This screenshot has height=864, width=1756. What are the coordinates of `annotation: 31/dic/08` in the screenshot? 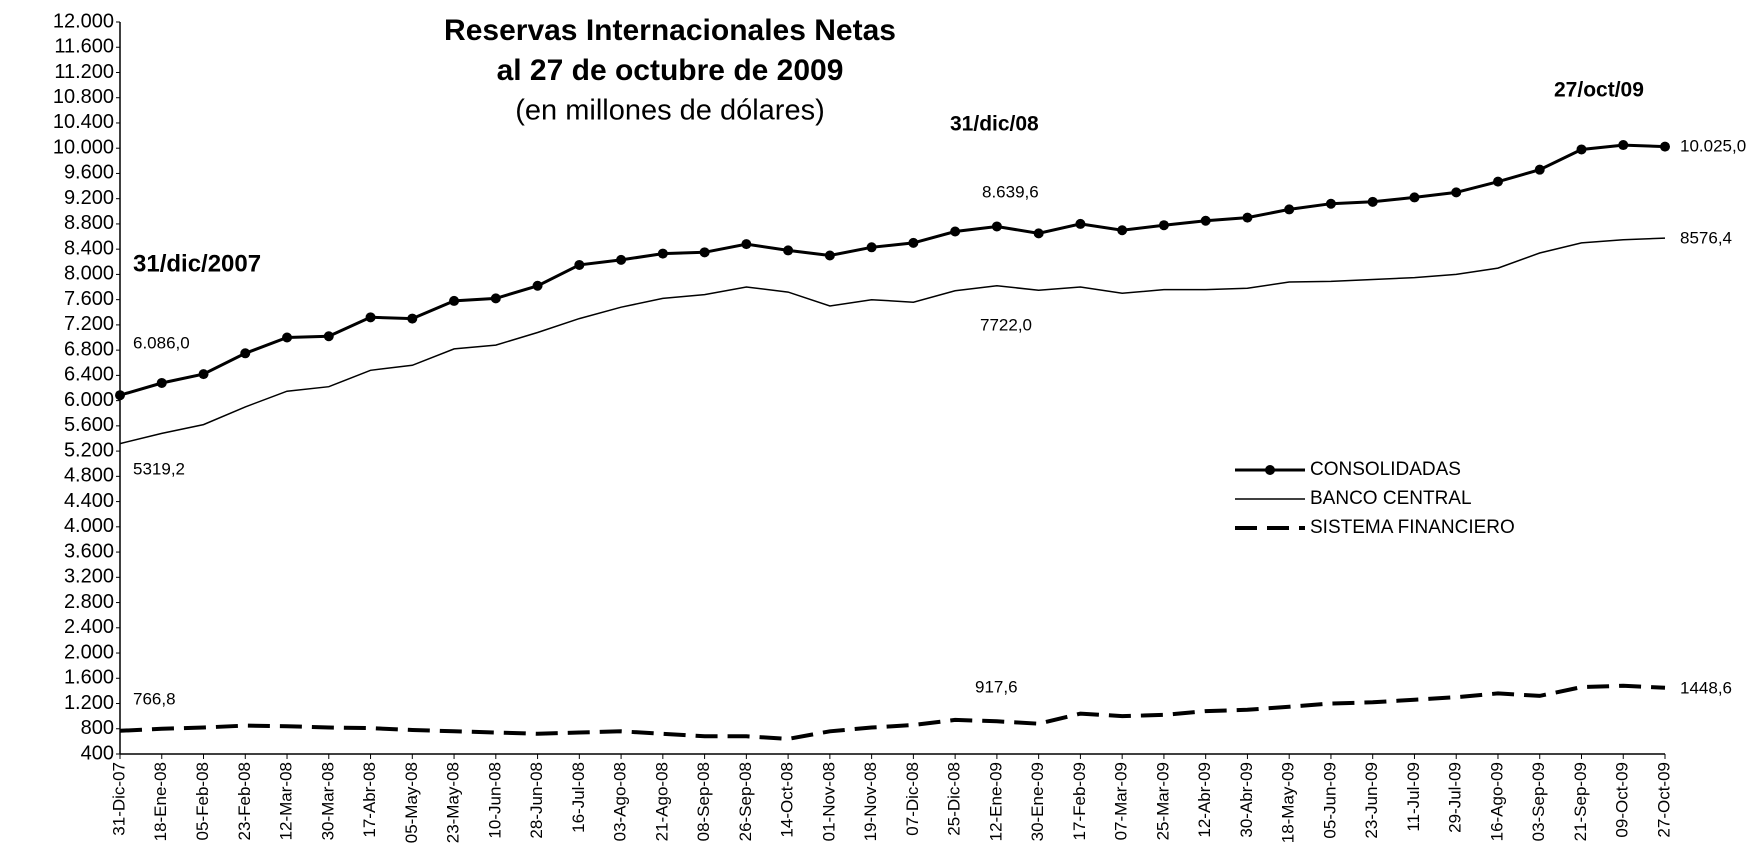 It's located at (994, 124).